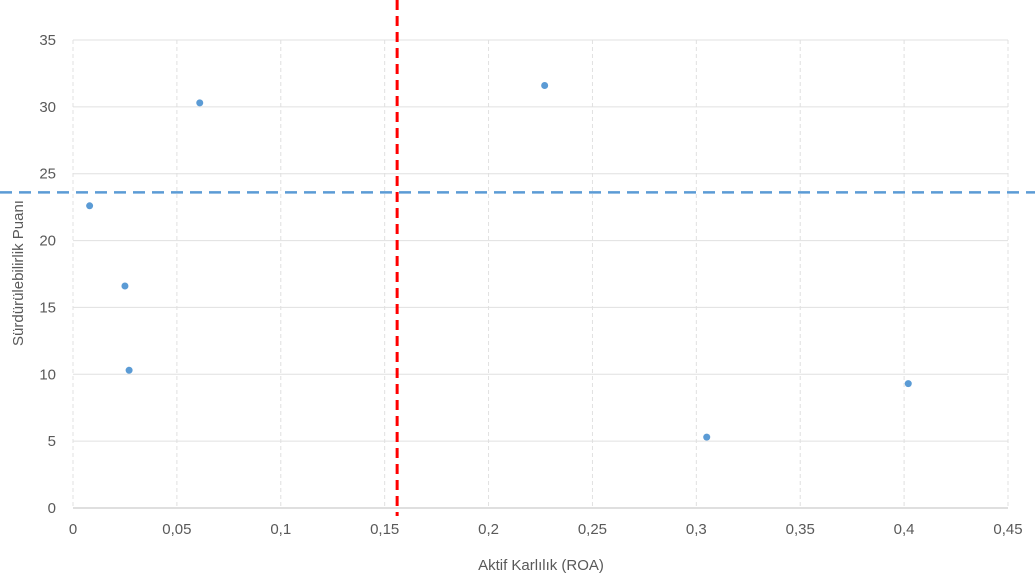 Image resolution: width=1035 pixels, height=583 pixels. What do you see at coordinates (73, 529) in the screenshot?
I see `x-tick-label: 0` at bounding box center [73, 529].